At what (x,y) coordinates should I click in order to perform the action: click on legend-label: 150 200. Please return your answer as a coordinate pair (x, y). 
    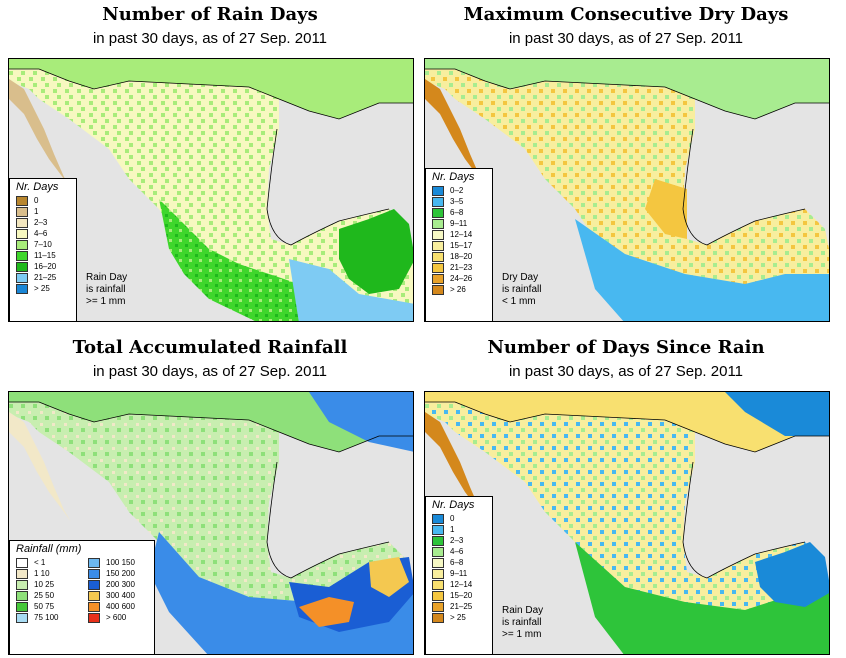
    Looking at the image, I should click on (120, 573).